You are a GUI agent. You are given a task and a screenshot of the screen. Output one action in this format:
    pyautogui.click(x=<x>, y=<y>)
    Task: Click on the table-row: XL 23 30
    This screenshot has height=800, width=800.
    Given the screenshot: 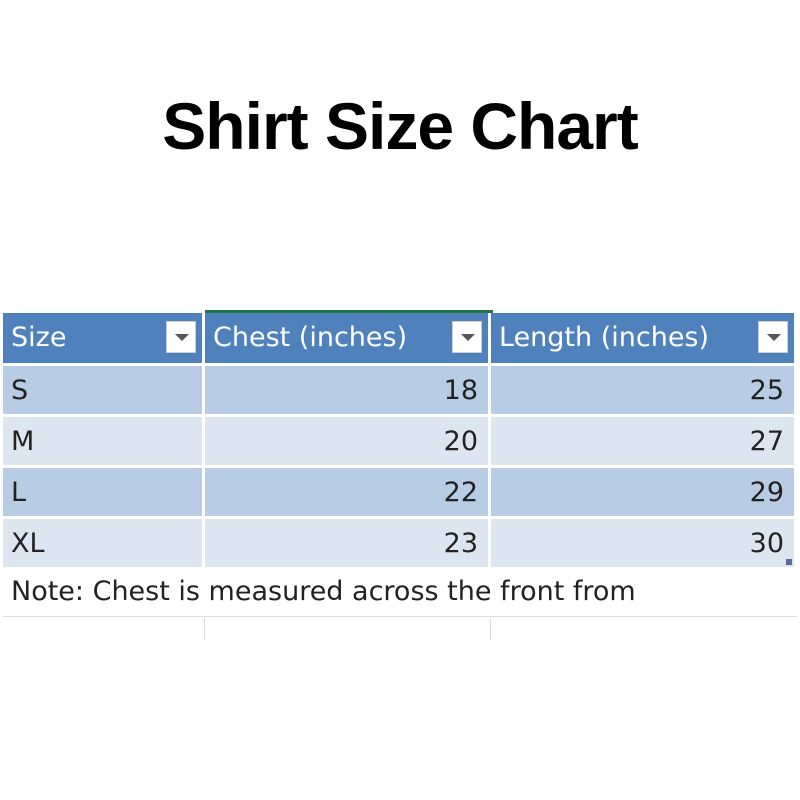 What is the action you would take?
    pyautogui.click(x=400, y=541)
    